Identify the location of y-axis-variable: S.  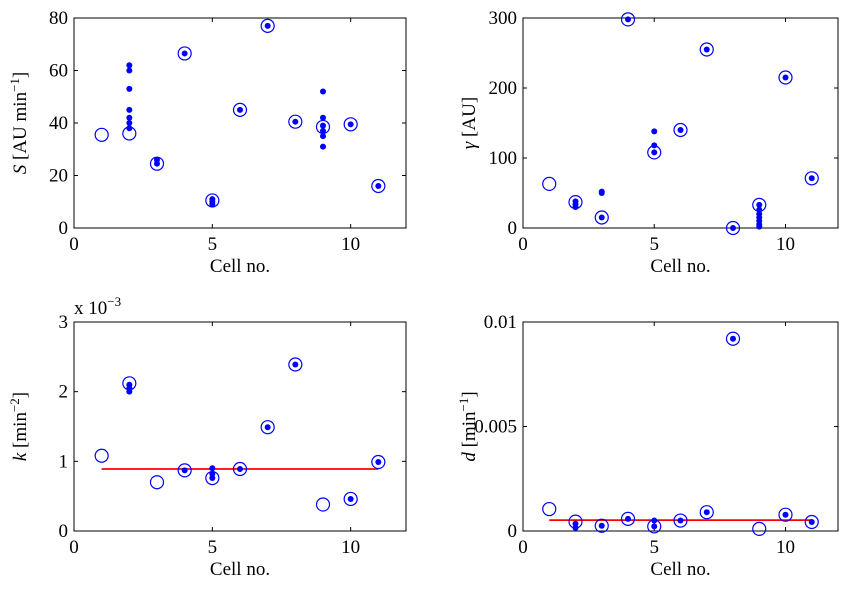
(20, 169).